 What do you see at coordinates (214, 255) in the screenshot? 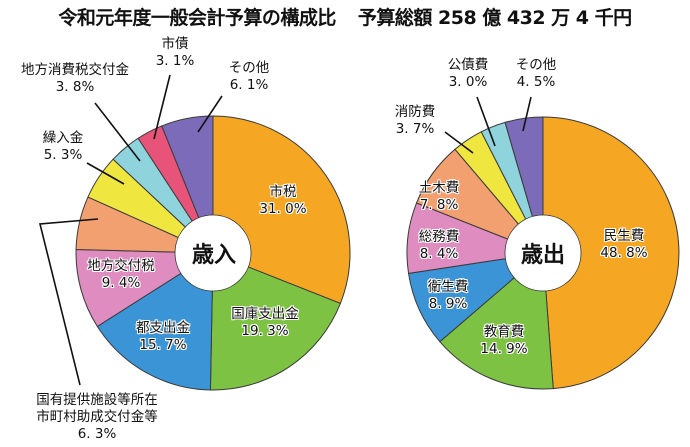
I see `revenue-center-label: 歳入` at bounding box center [214, 255].